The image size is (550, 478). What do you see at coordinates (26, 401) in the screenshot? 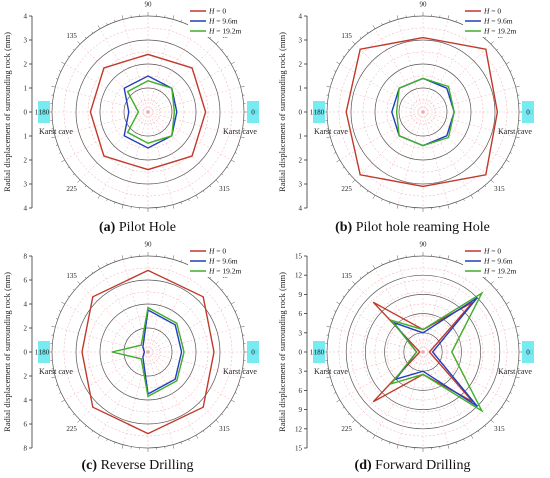
I see `y-tick-label: 4` at bounding box center [26, 401].